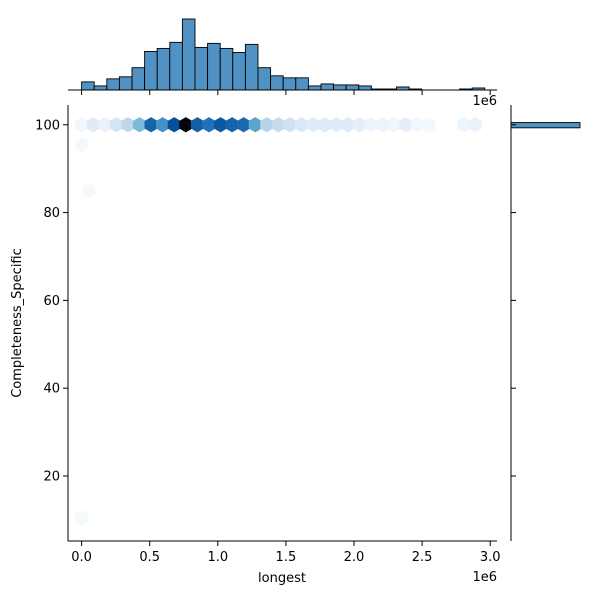 This screenshot has height=600, width=600. Describe the element at coordinates (217, 557) in the screenshot. I see `x-tick-label: 1.0` at that location.